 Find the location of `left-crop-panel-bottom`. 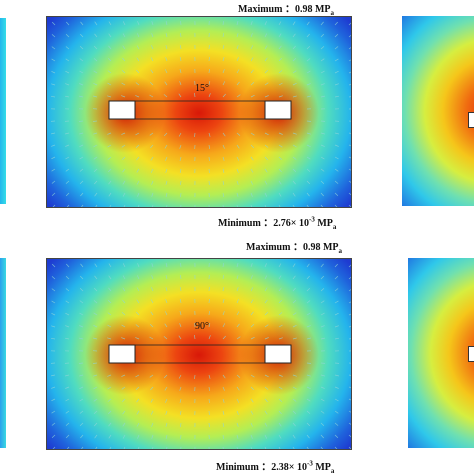

left-crop-panel-bottom is located at coordinates (3, 353).